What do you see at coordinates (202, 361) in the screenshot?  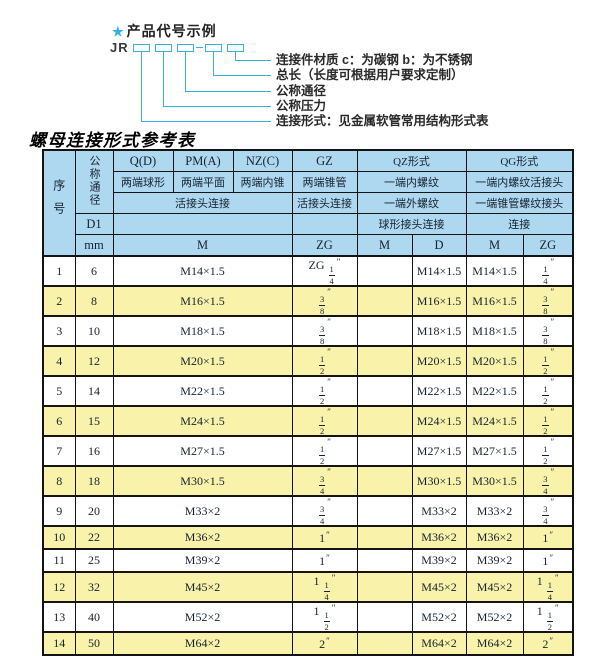 I see `cell-m: M20×1.5` at bounding box center [202, 361].